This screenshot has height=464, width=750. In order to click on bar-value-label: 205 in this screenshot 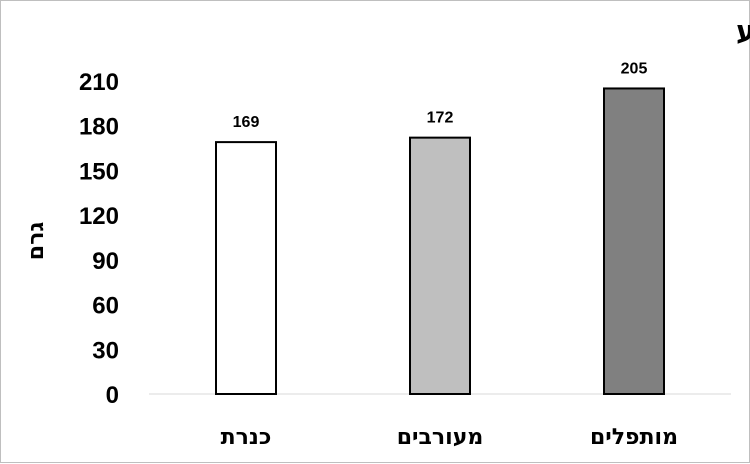, I will do `click(634, 68)`.